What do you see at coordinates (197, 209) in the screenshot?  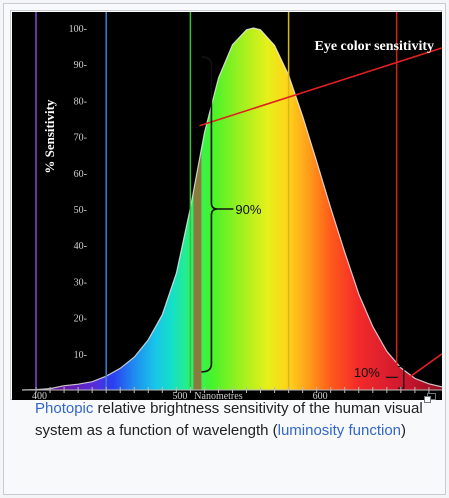 I see `highlight-band` at bounding box center [197, 209].